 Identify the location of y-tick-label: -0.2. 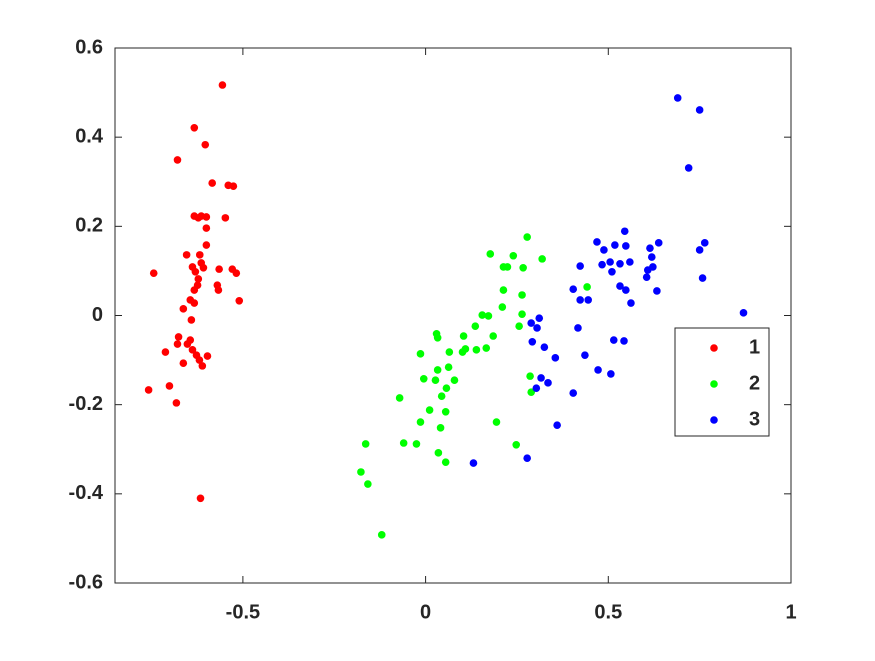
(86, 404).